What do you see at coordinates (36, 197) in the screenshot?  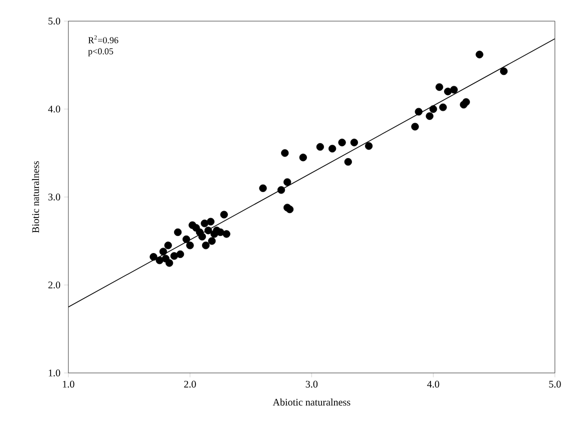 I see `y-axis-title: Biotic naturalness` at bounding box center [36, 197].